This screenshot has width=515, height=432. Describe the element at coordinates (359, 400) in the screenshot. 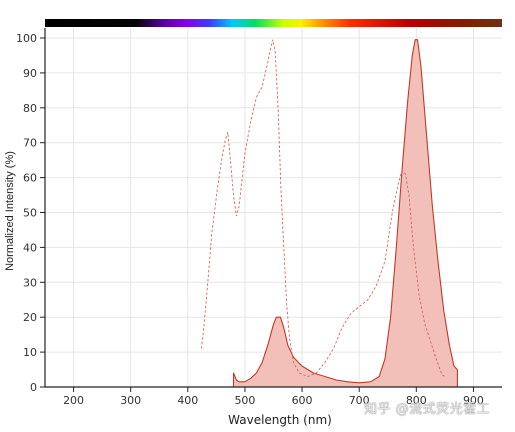

I see `x-tick-label: 700` at that location.